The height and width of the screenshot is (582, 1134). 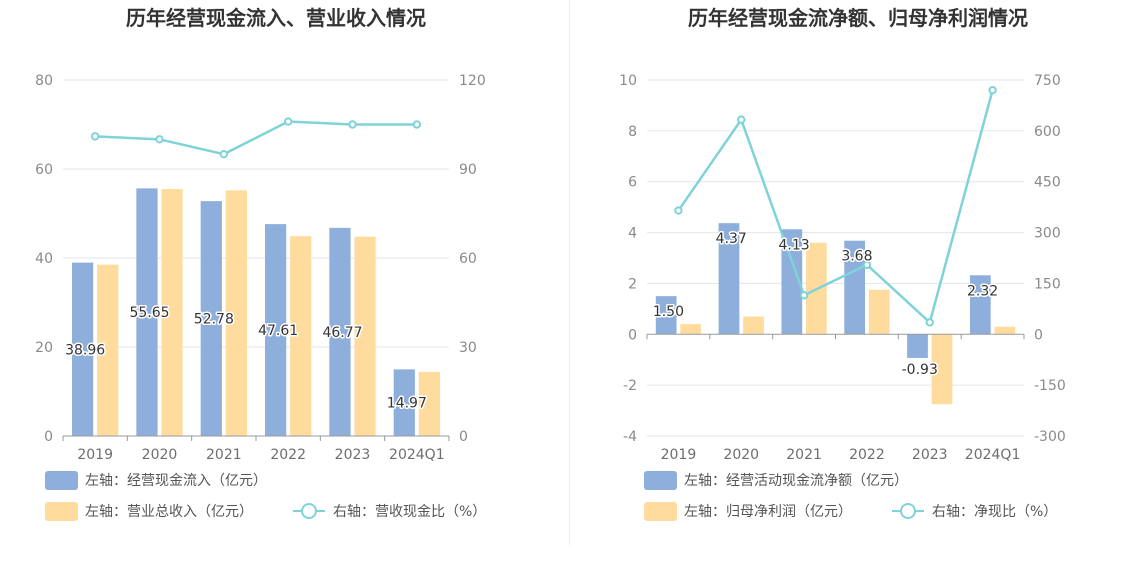 I want to click on data-label: 1.50, so click(x=668, y=312).